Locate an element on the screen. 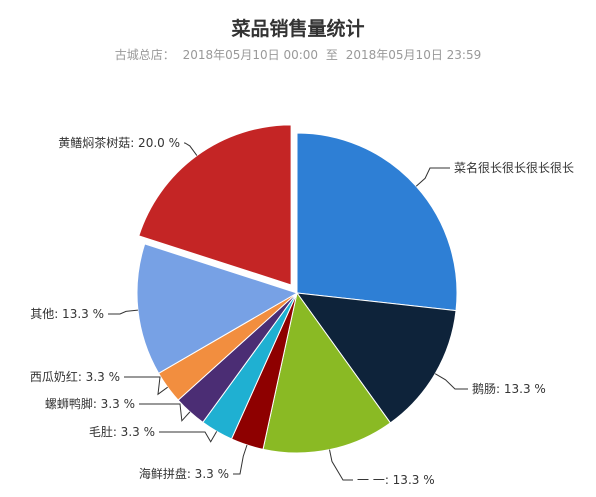 This screenshot has height=497, width=596. range-separator: 至 is located at coordinates (331, 55).